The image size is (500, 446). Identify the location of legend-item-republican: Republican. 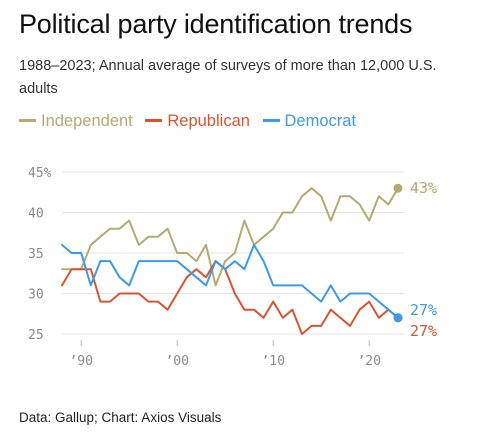
(197, 121).